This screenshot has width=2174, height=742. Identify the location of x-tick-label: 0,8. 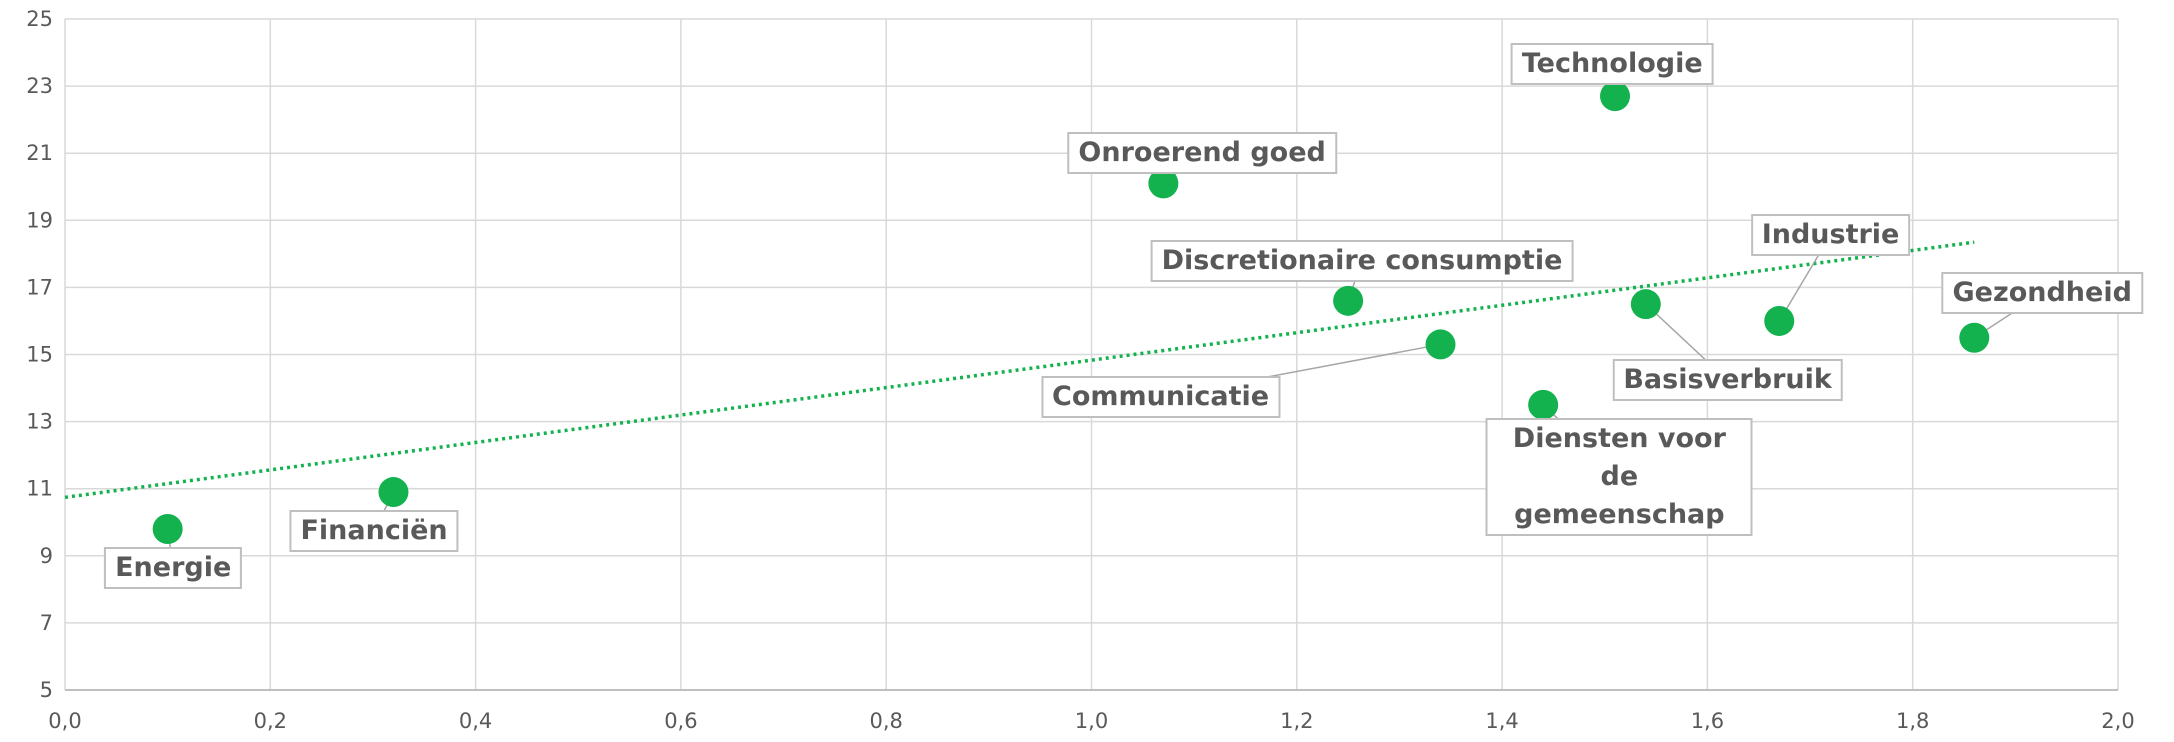
(885, 721).